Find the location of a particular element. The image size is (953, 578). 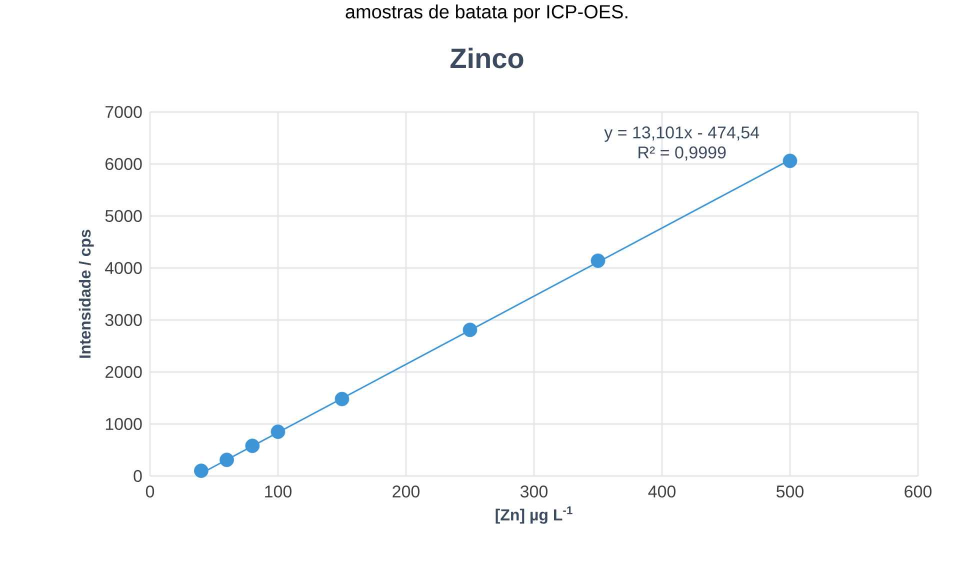

x-tick-label: 0 is located at coordinates (150, 492).